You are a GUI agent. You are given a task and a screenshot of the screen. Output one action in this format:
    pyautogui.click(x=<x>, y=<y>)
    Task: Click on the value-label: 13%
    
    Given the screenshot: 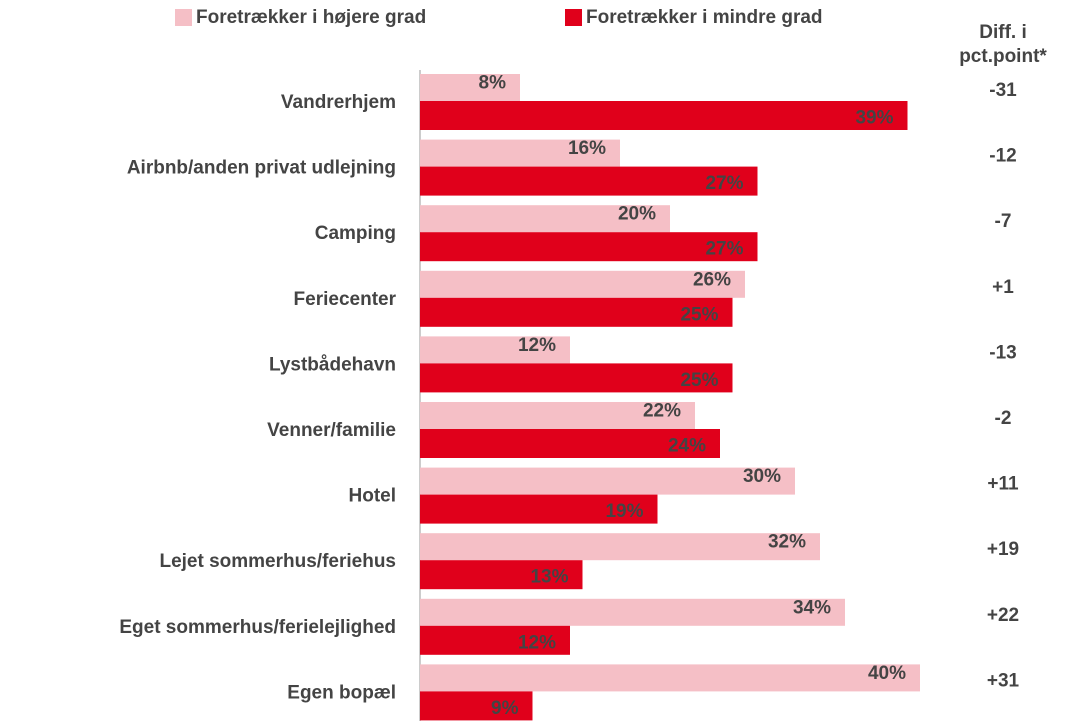 What is the action you would take?
    pyautogui.click(x=549, y=577)
    